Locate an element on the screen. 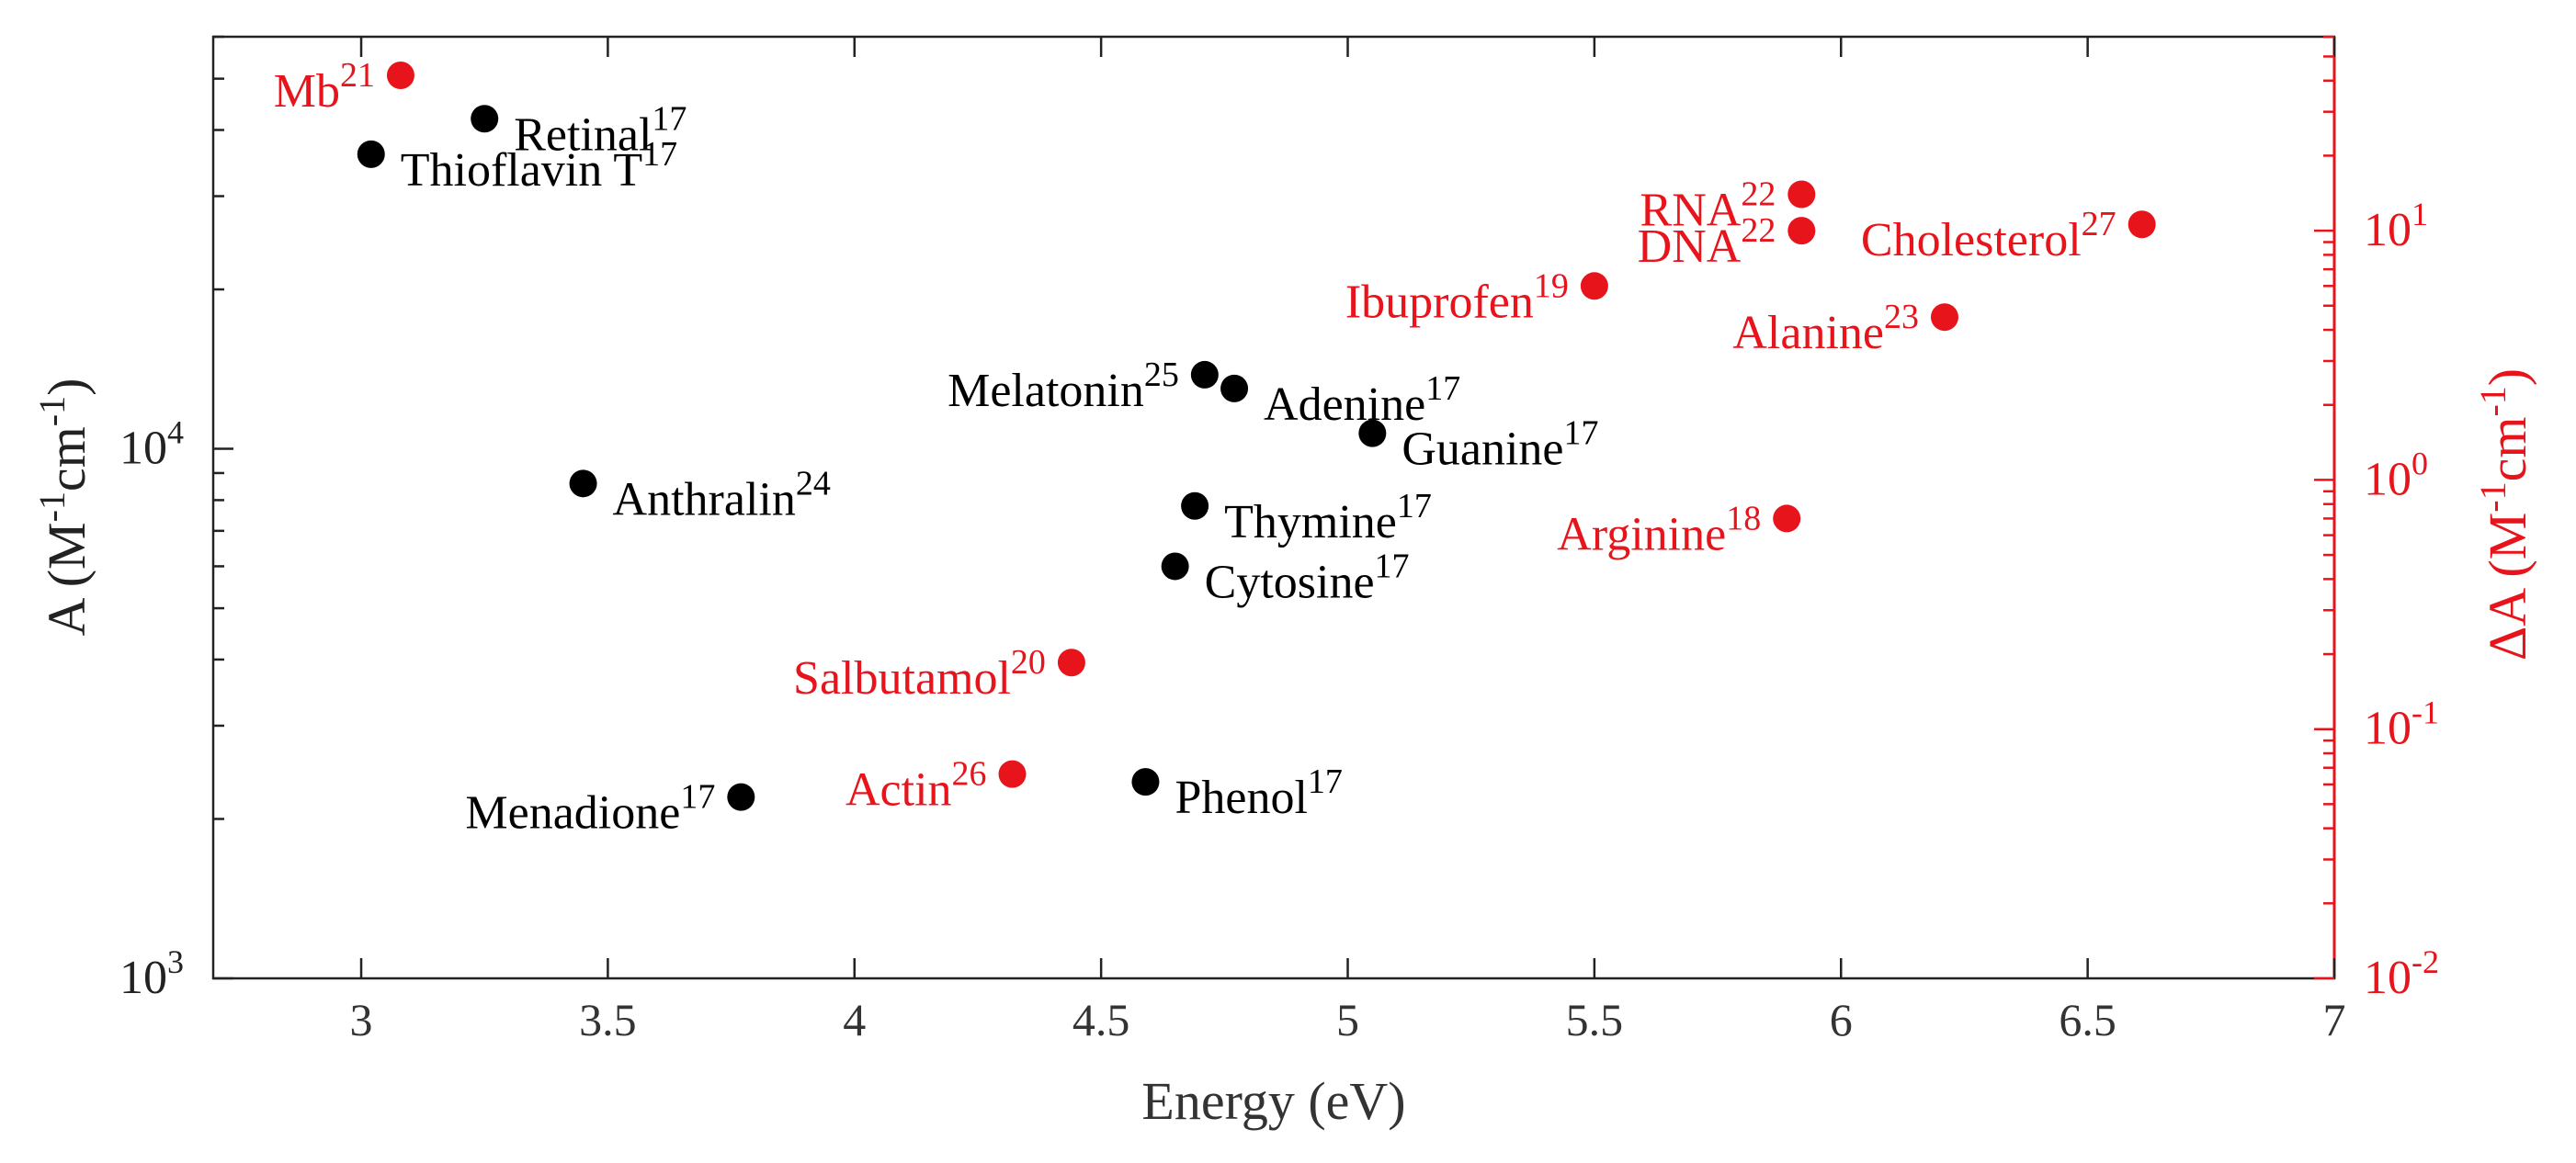  right-tick-label: 10⁰ is located at coordinates (2396, 475).